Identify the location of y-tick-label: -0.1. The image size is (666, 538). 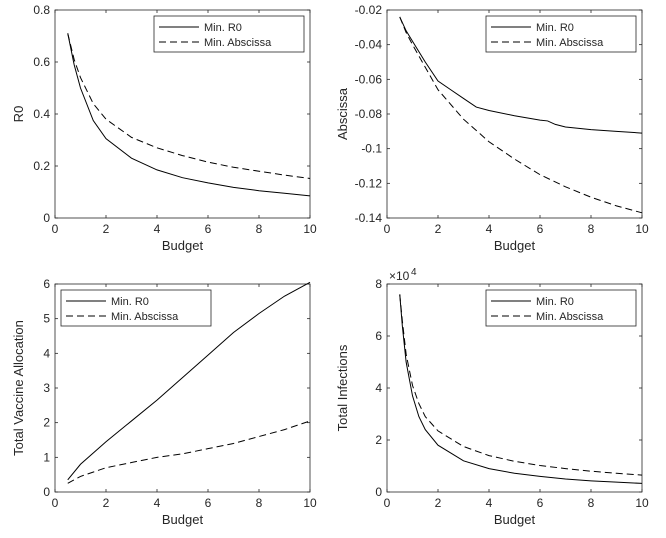
(371, 149).